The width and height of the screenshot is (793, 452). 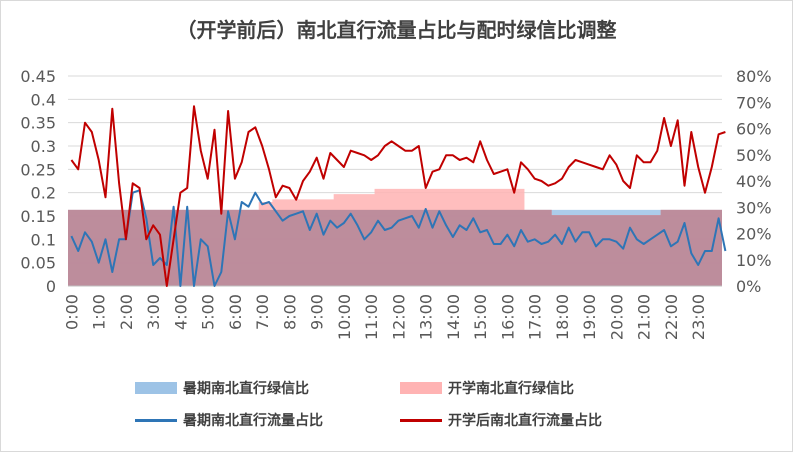 I want to click on legend-label-summer-green: 暑期南北直行绿信比, so click(x=246, y=389).